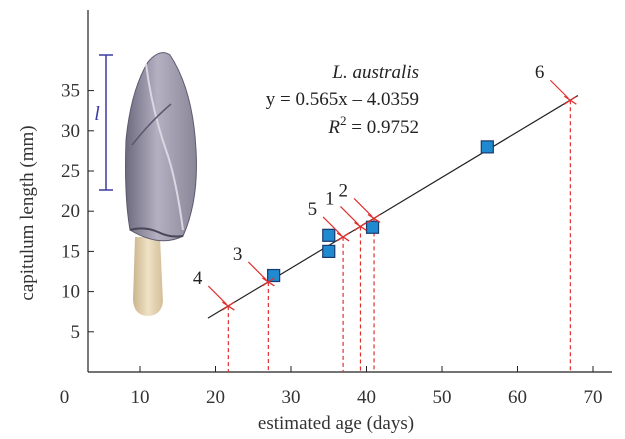 The height and width of the screenshot is (439, 625). Describe the element at coordinates (76, 332) in the screenshot. I see `y-tick-label: 5` at that location.